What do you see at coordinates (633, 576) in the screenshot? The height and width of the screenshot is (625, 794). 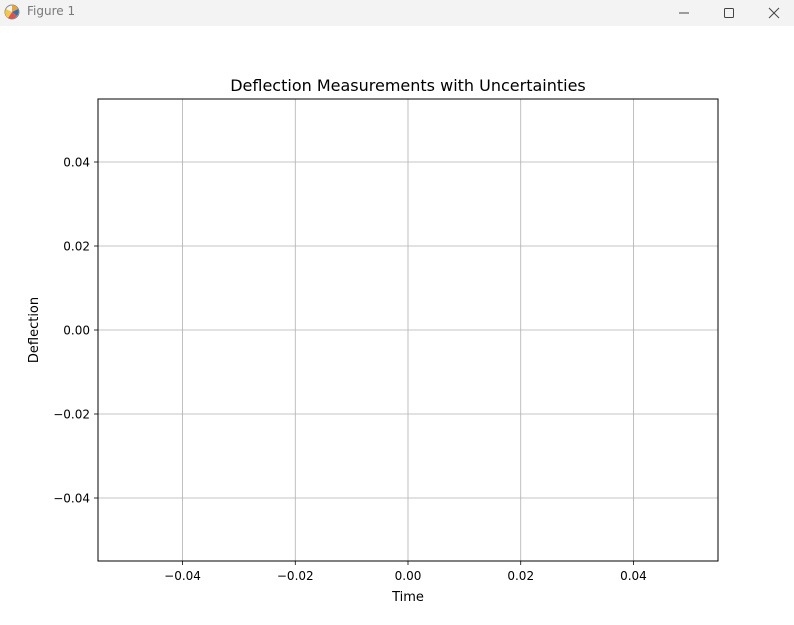 I see `x-tick-label: 0.04` at bounding box center [633, 576].